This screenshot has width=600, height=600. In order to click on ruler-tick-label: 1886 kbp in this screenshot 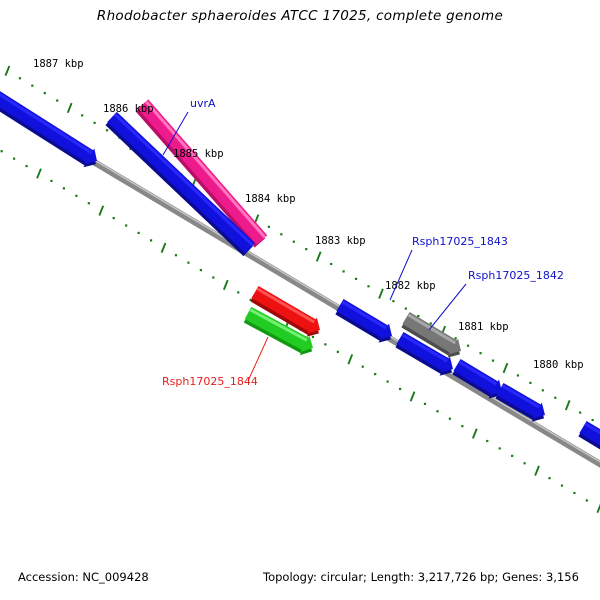, I will do `click(128, 109)`.